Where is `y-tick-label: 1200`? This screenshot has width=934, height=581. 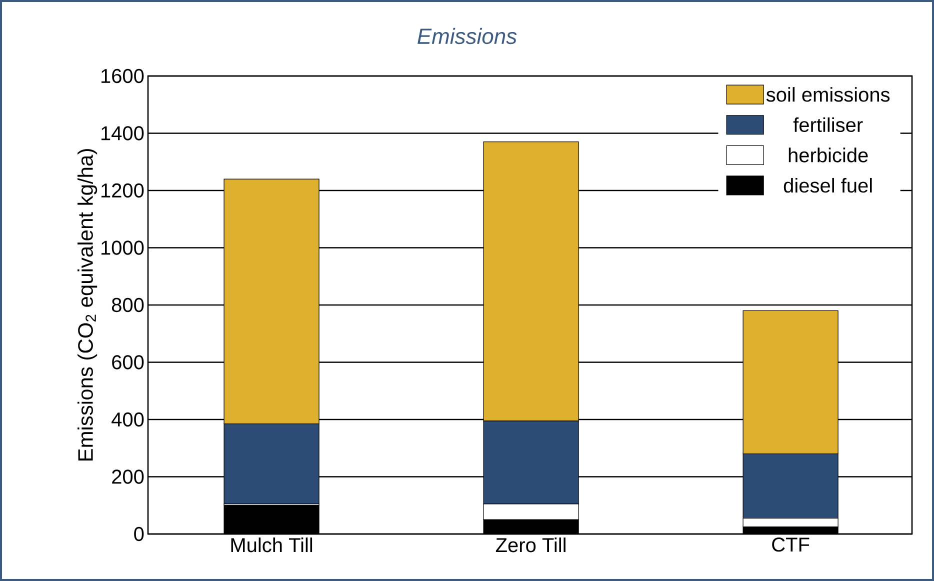 y-tick-label: 1200 is located at coordinates (122, 190).